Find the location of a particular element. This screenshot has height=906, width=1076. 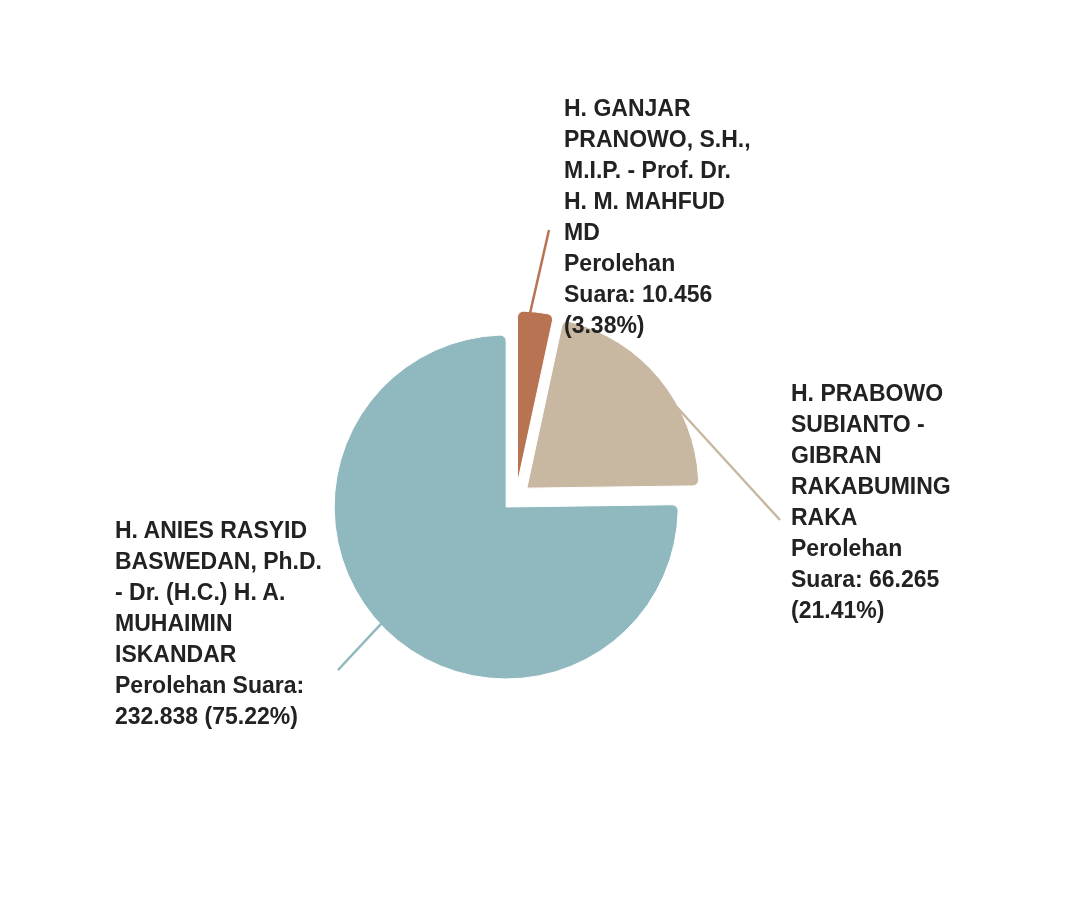

slice-label: H. GANJAR PRANOWO, S.H., M.I.P. - Prof. Dr. H. M. MAHFUD MD is located at coordinates (657, 170).